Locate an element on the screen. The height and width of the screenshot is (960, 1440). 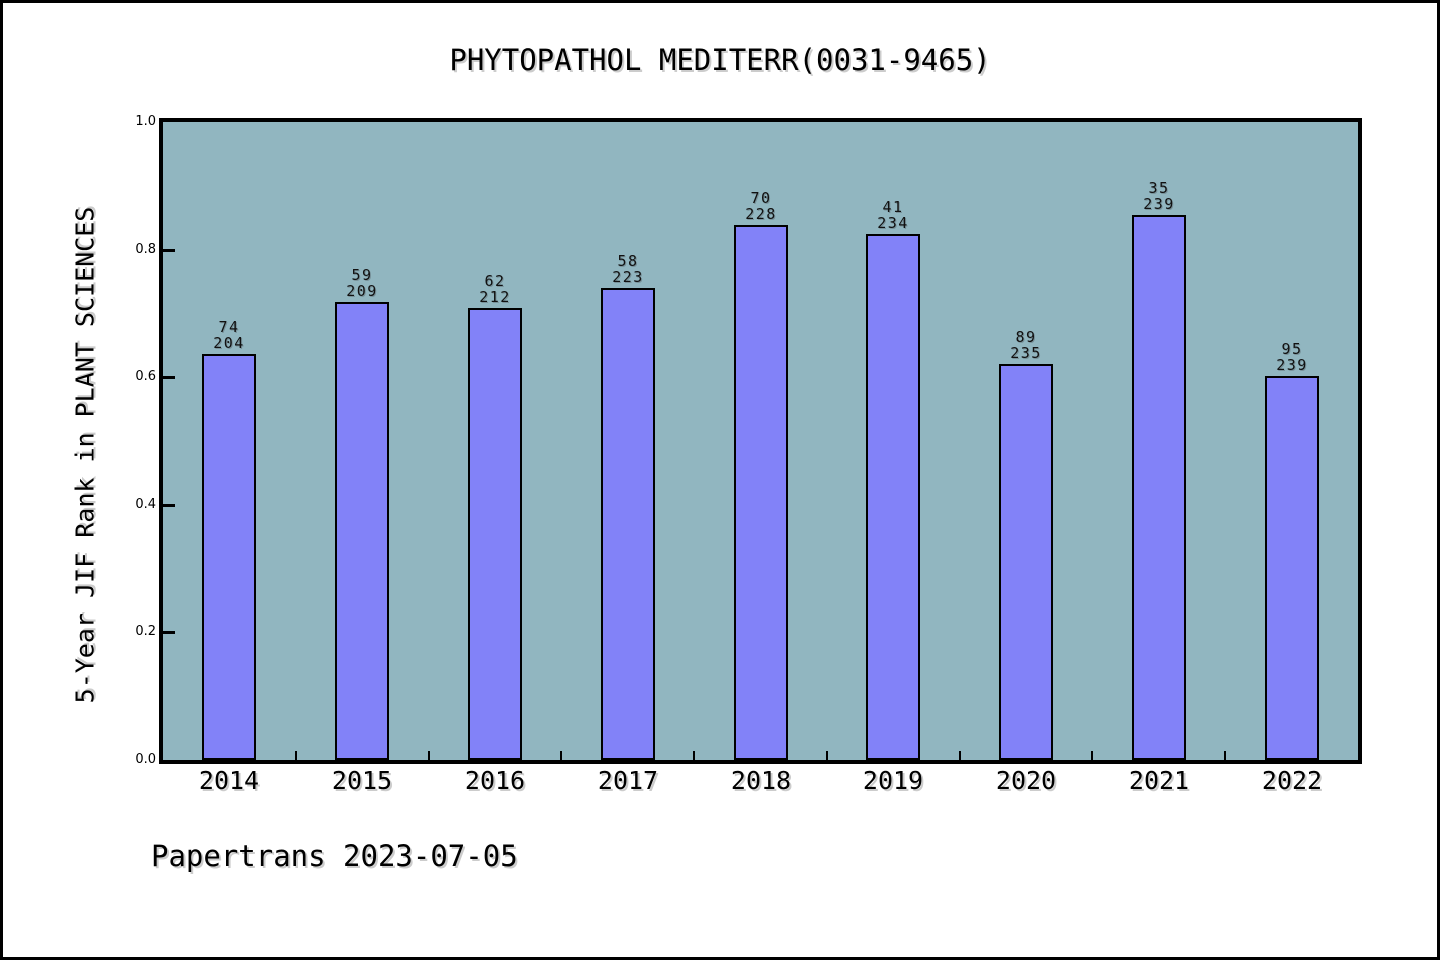
y-tick-label: 0.6 is located at coordinates (145, 377).